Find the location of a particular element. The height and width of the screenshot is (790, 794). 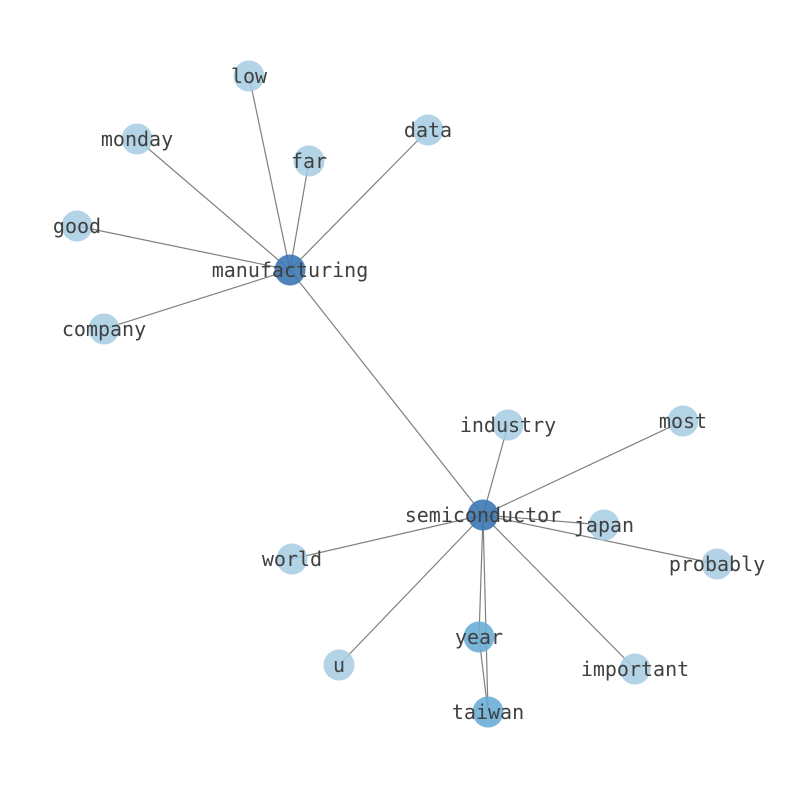

edge-manufacturing-good is located at coordinates (183, 248).